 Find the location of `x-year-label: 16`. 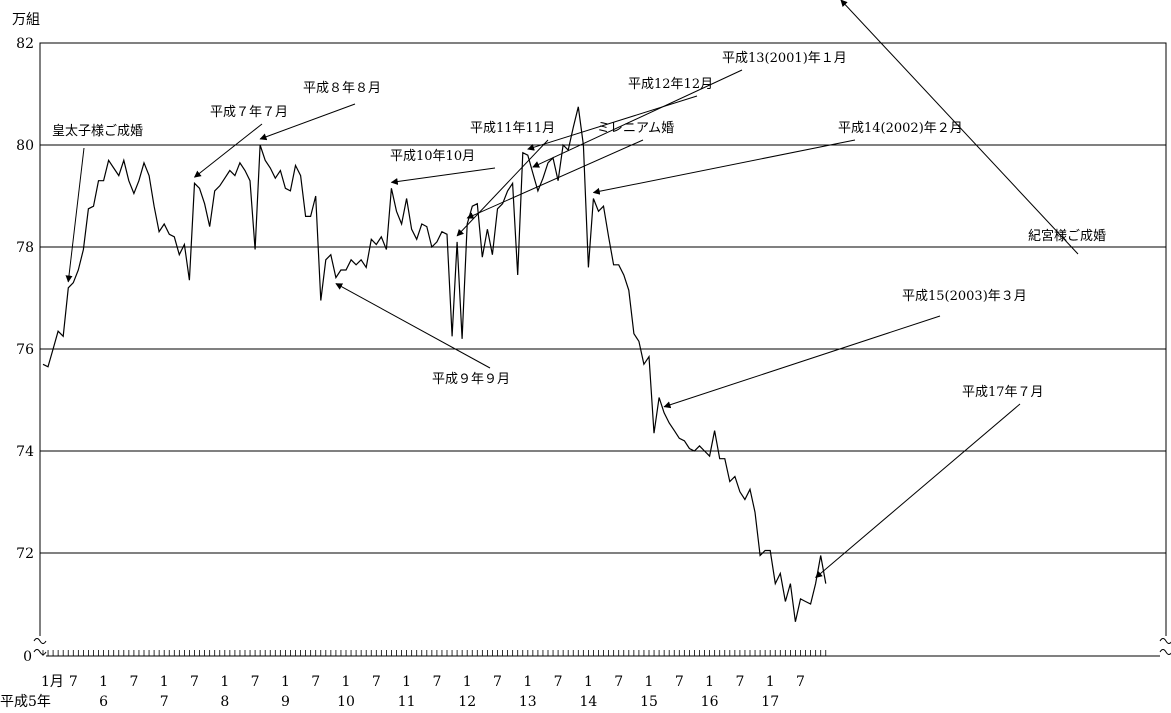

x-year-label: 16 is located at coordinates (710, 702).